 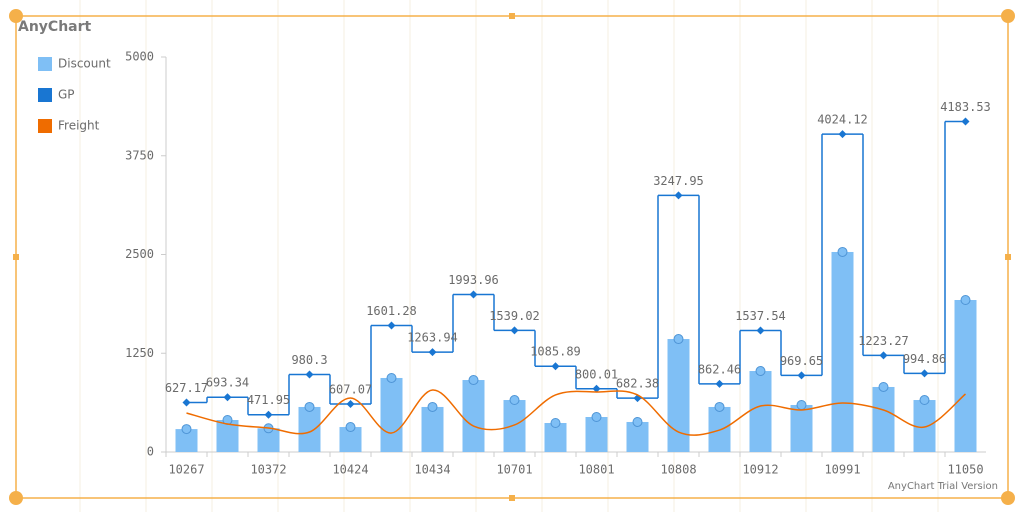 I want to click on data-label: 1223.27, so click(x=883, y=341).